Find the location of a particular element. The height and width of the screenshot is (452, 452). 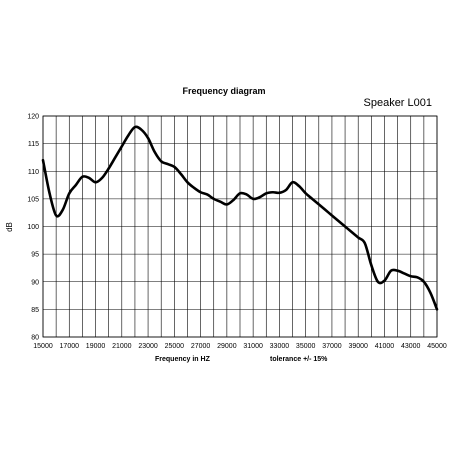

x-tick-label: 19000 is located at coordinates (96, 346).